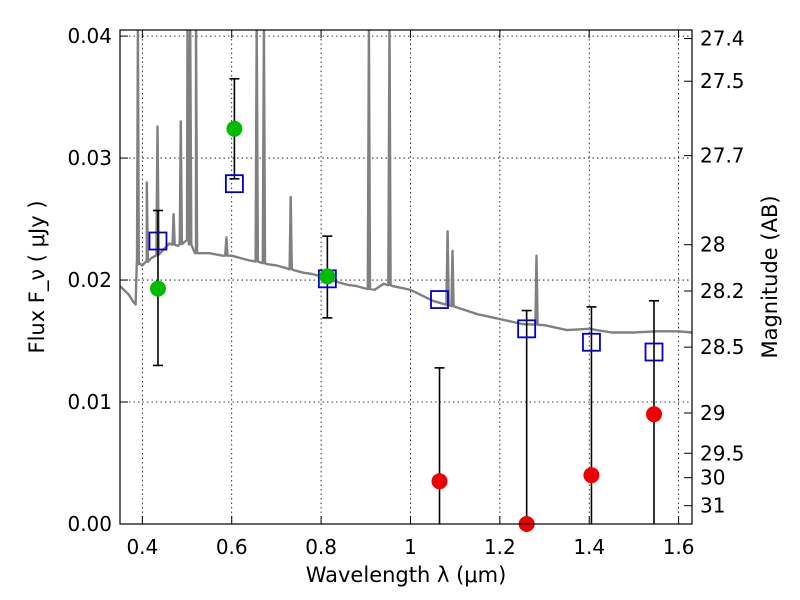  Describe the element at coordinates (89, 524) in the screenshot. I see `y-tick-label: 0.00` at that location.